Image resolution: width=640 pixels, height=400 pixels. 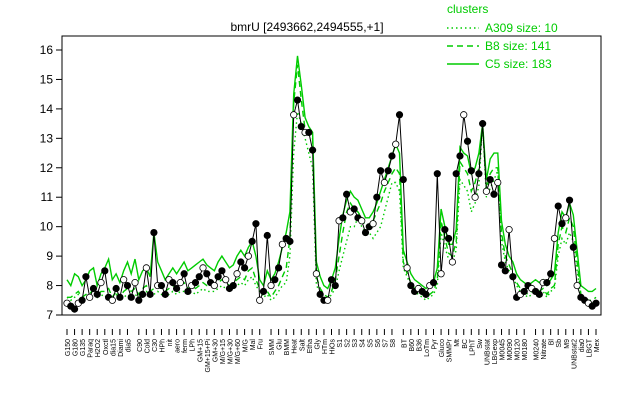 What do you see at coordinates (537, 350) in the screenshot?
I see `x-tick-label: M0240` at bounding box center [537, 350].